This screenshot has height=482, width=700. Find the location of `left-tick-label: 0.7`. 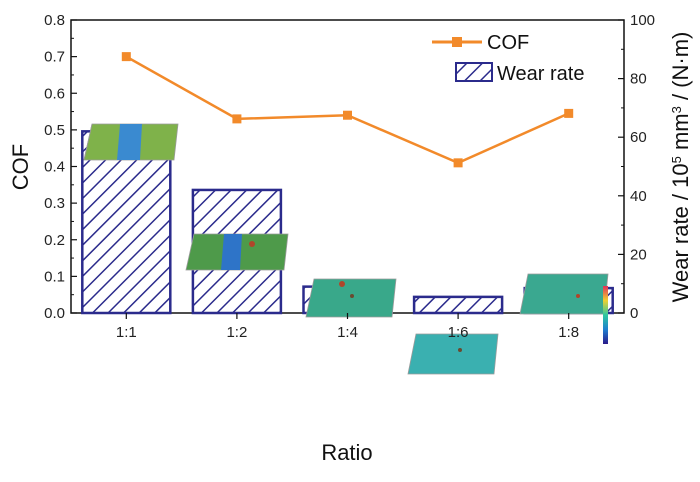

left-tick-label: 0.7 is located at coordinates (54, 57).